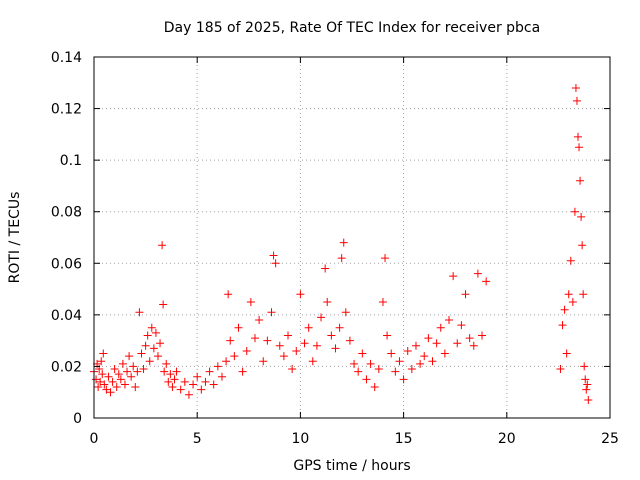  Describe the element at coordinates (300, 439) in the screenshot. I see `x-tick-label: 10` at that location.